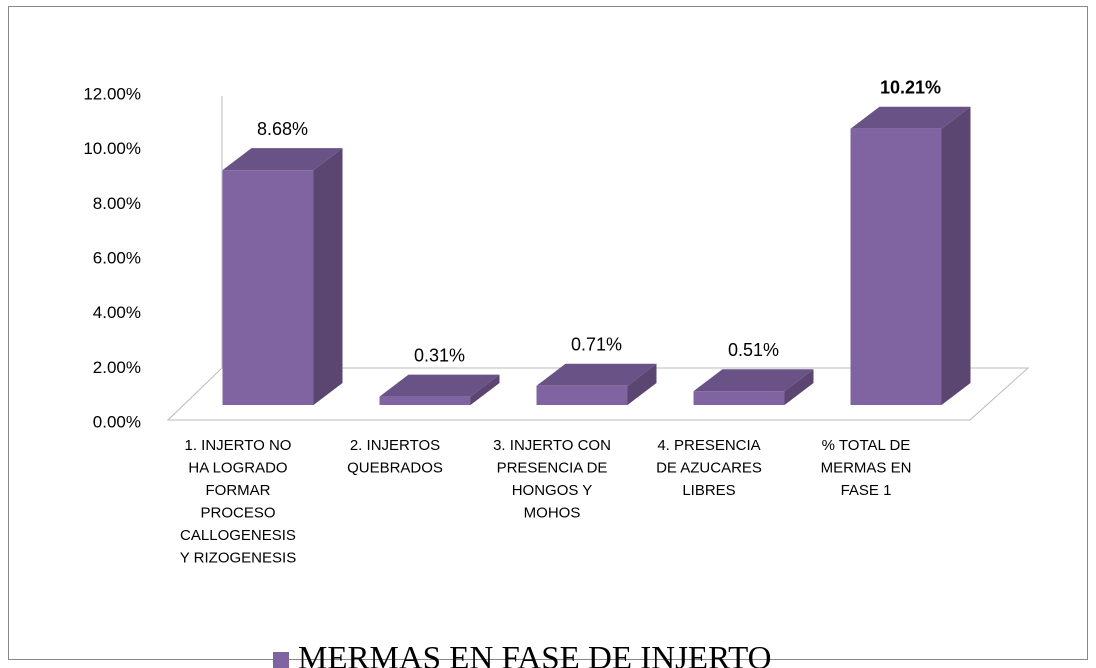  I want to click on value-label: 0.31%, so click(439, 355).